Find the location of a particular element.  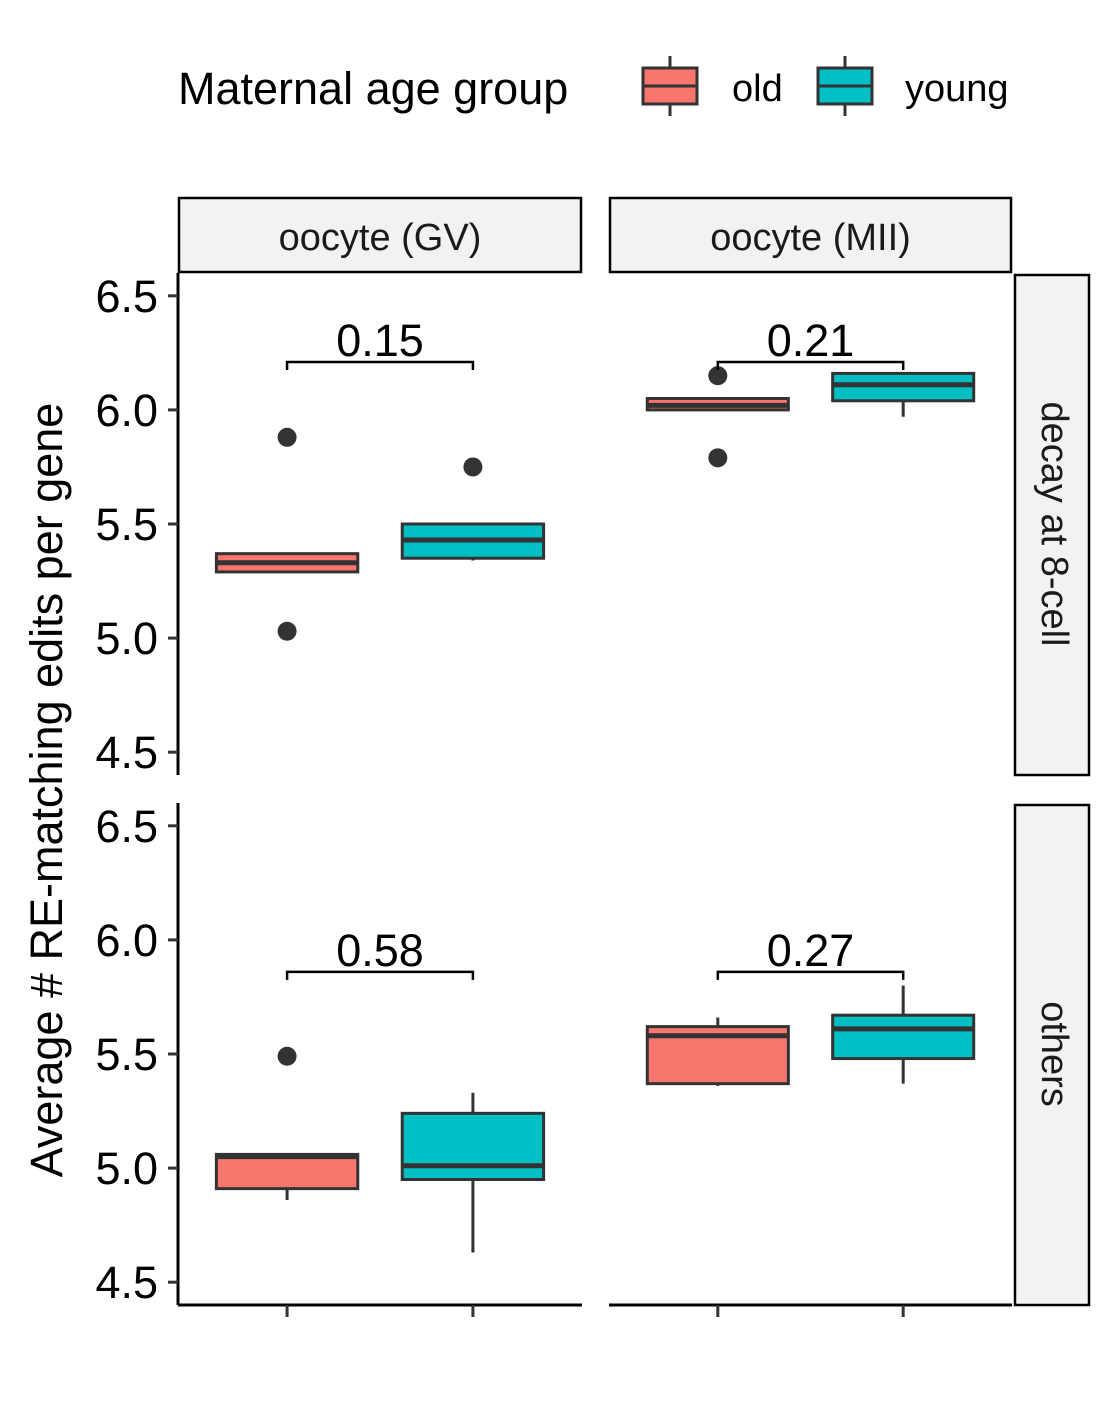

panel-0: 0.15 is located at coordinates (380, 478).